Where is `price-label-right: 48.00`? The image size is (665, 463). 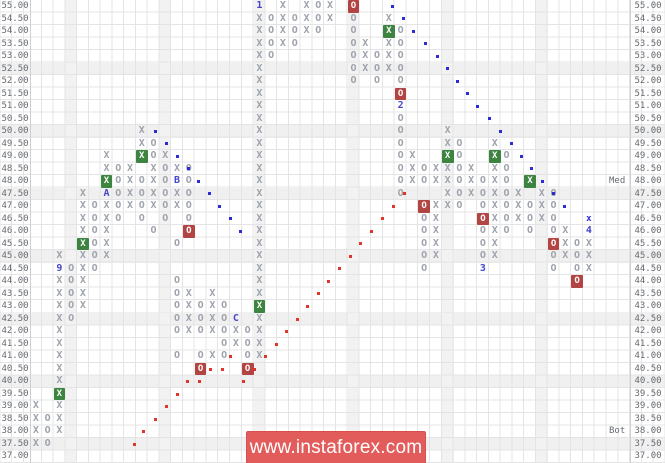 price-label-right: 48.00 is located at coordinates (648, 181).